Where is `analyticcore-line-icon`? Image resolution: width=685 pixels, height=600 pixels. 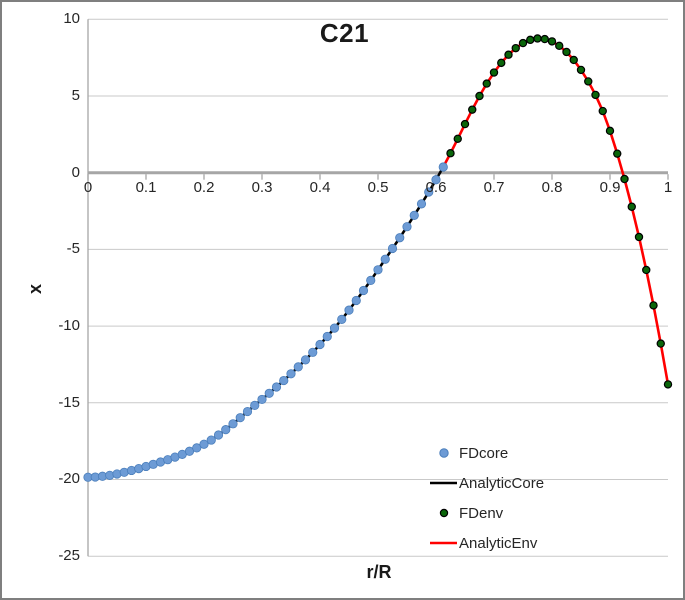 analyticcore-line-icon is located at coordinates (443, 483).